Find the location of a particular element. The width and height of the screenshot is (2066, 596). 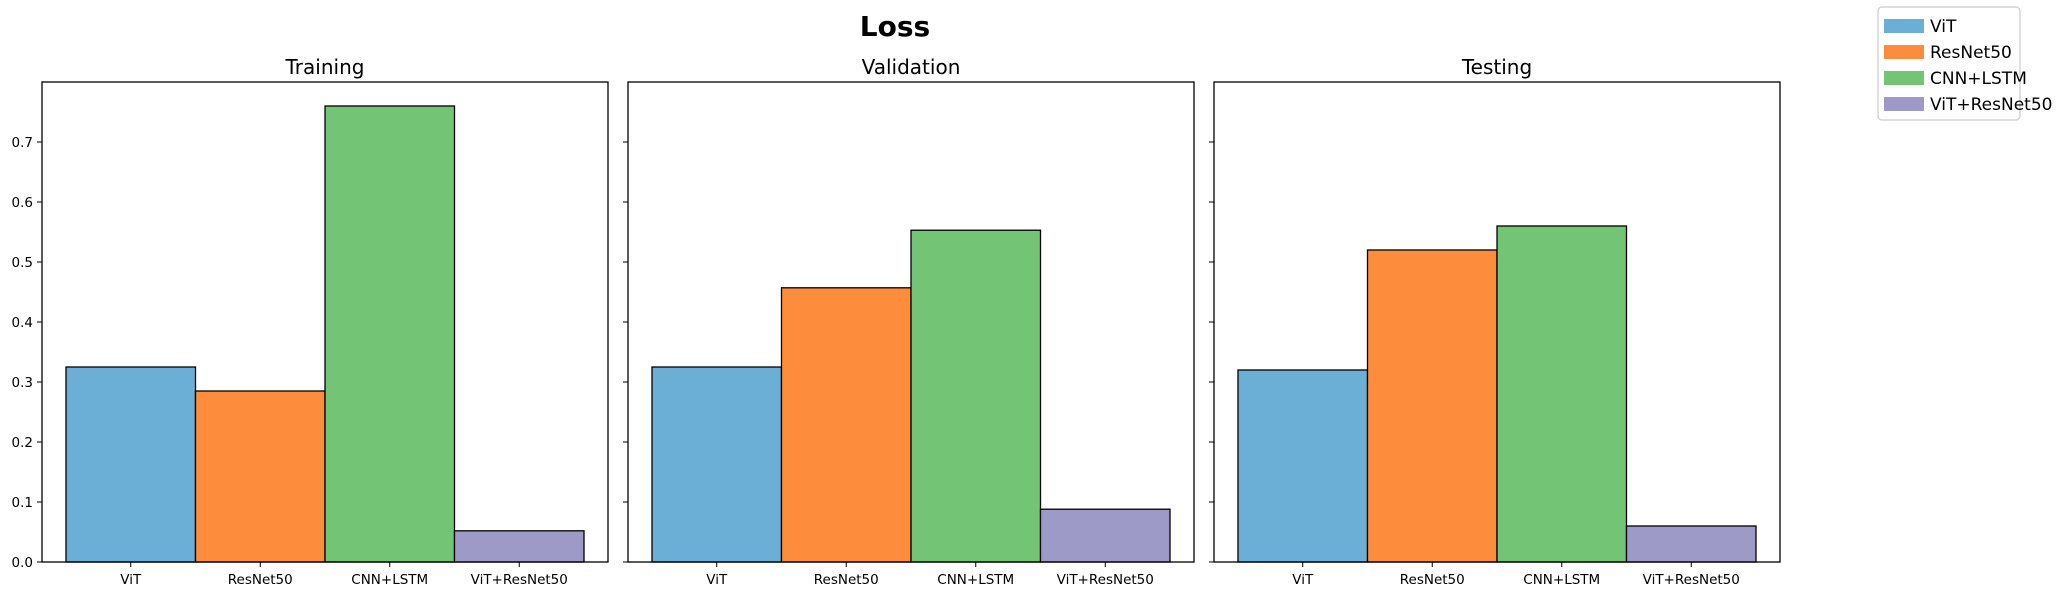

y-tick-label: 0.6 is located at coordinates (22, 203).